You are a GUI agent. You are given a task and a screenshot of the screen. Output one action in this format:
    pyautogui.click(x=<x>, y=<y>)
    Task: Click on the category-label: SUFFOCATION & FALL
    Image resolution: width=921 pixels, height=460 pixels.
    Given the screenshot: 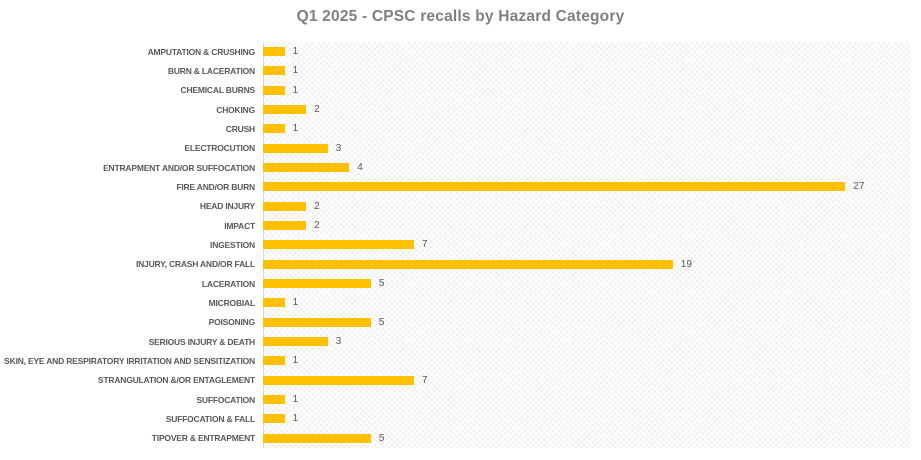 What is the action you would take?
    pyautogui.click(x=210, y=418)
    